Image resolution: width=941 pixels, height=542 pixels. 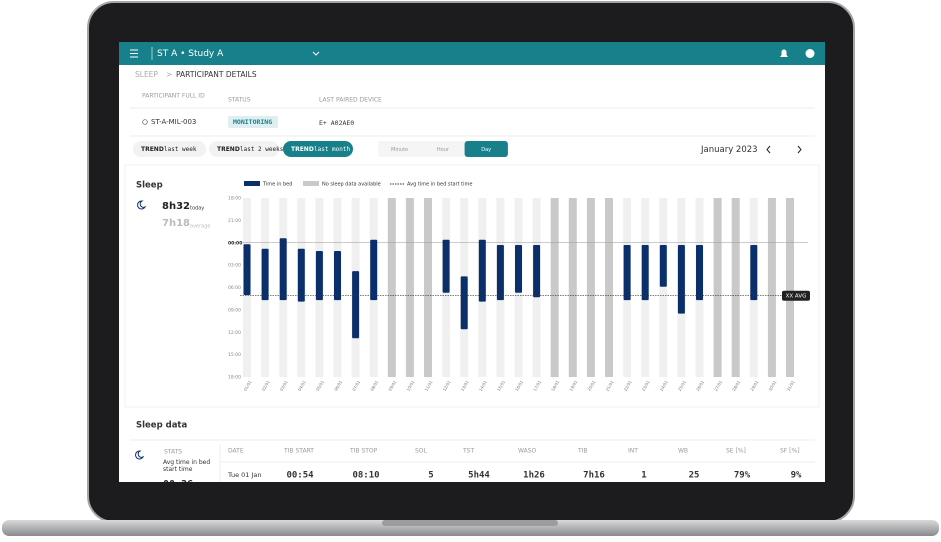 What do you see at coordinates (392, 385) in the screenshot?
I see `x-tick-label: 09/01` at bounding box center [392, 385].